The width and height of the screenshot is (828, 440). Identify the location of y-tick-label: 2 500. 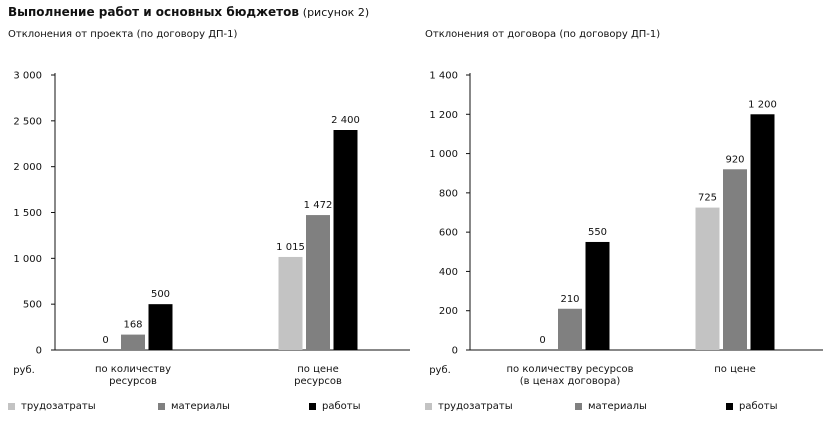
(27, 121).